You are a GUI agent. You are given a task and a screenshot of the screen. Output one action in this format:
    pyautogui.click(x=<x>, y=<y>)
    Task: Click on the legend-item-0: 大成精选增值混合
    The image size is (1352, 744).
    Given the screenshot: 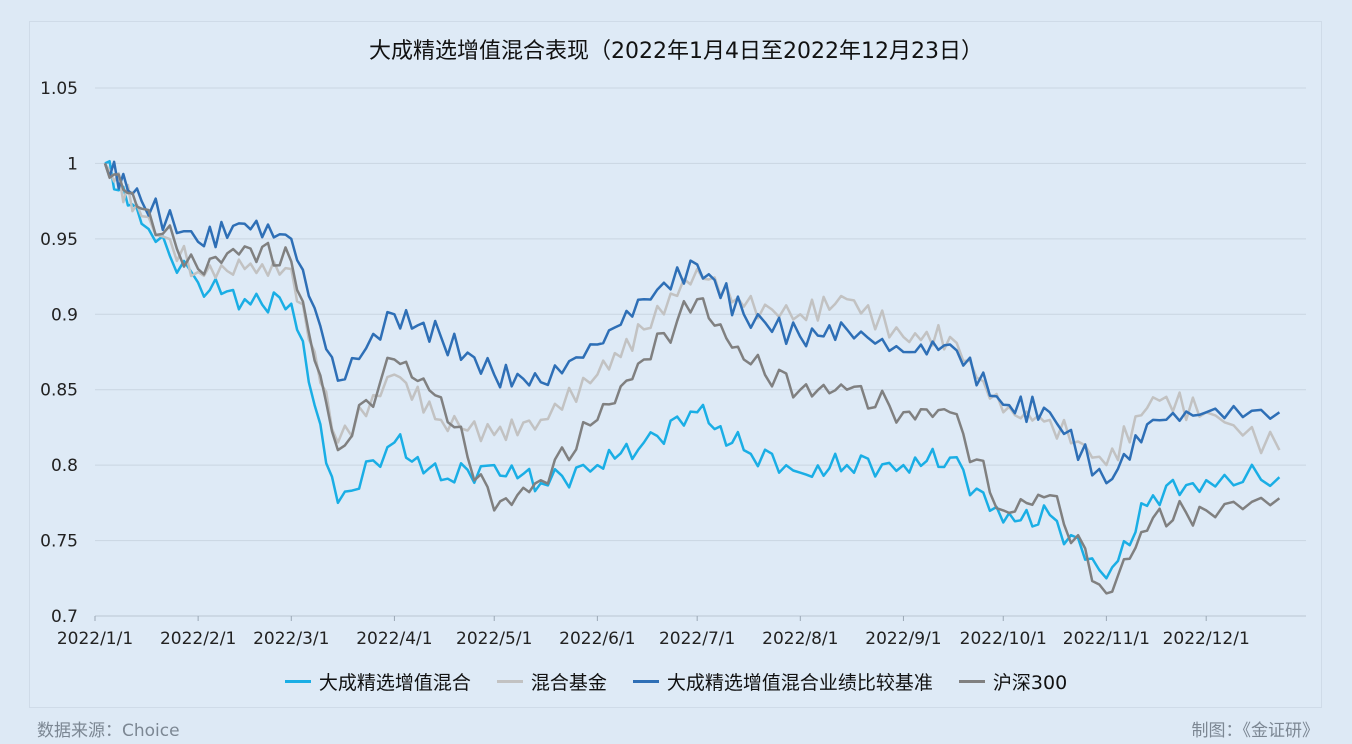 What is the action you would take?
    pyautogui.click(x=377, y=681)
    